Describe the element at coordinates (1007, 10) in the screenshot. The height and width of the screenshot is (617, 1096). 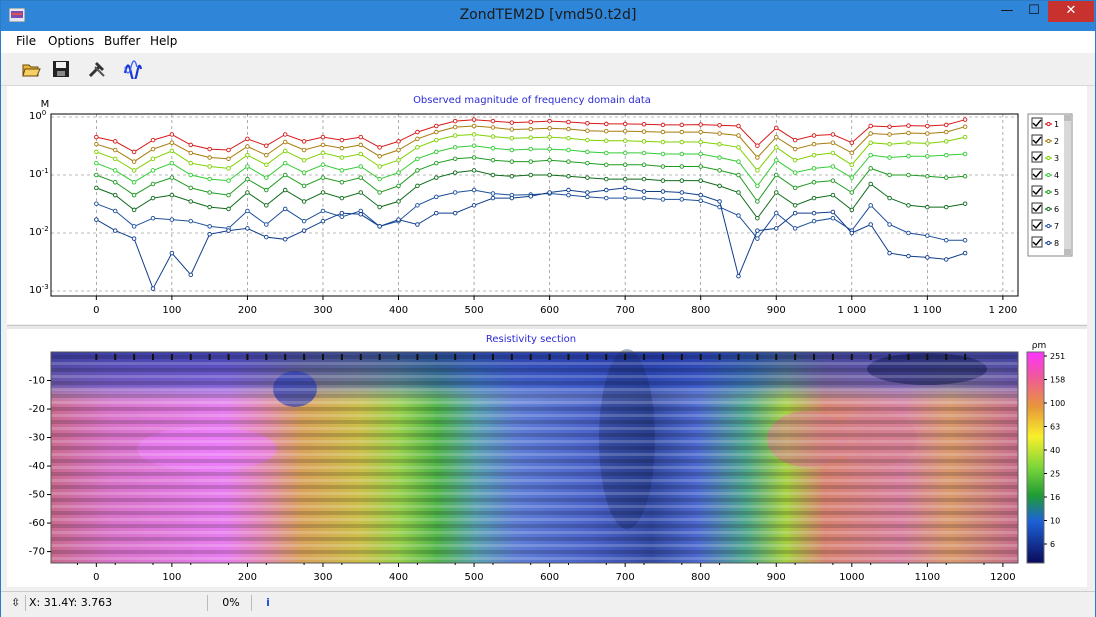
I see `minimize-button: —` at that location.